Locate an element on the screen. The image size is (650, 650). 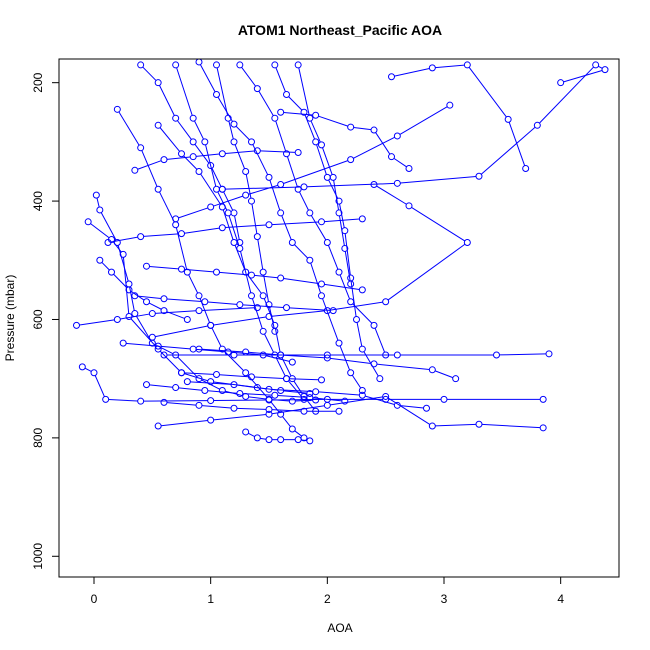
y-tick-label: 1000 is located at coordinates (38, 556).